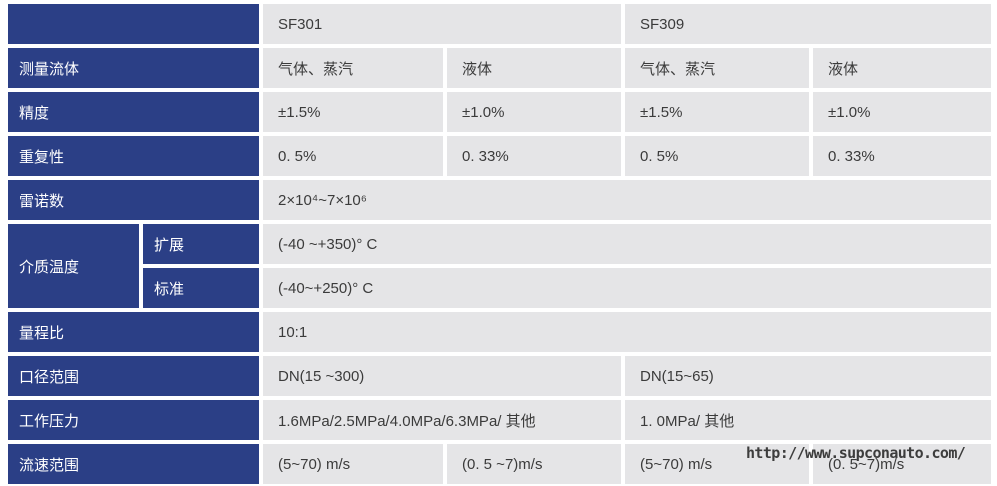 The image size is (997, 486). Describe the element at coordinates (534, 112) in the screenshot. I see `accuracy-sf301-liquid: ±1.0%` at that location.